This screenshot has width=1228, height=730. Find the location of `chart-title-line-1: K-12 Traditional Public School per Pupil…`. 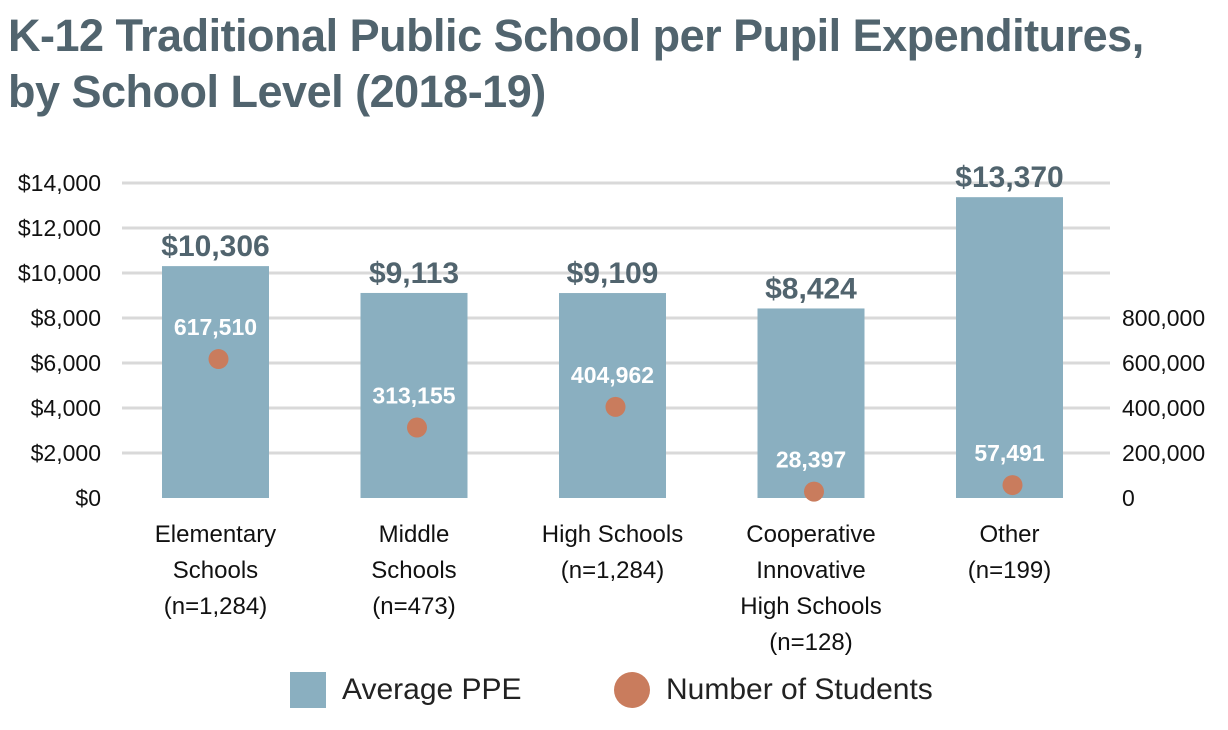

chart-title-line-1: K-12 Traditional Public School per Pupil… is located at coordinates (576, 35).